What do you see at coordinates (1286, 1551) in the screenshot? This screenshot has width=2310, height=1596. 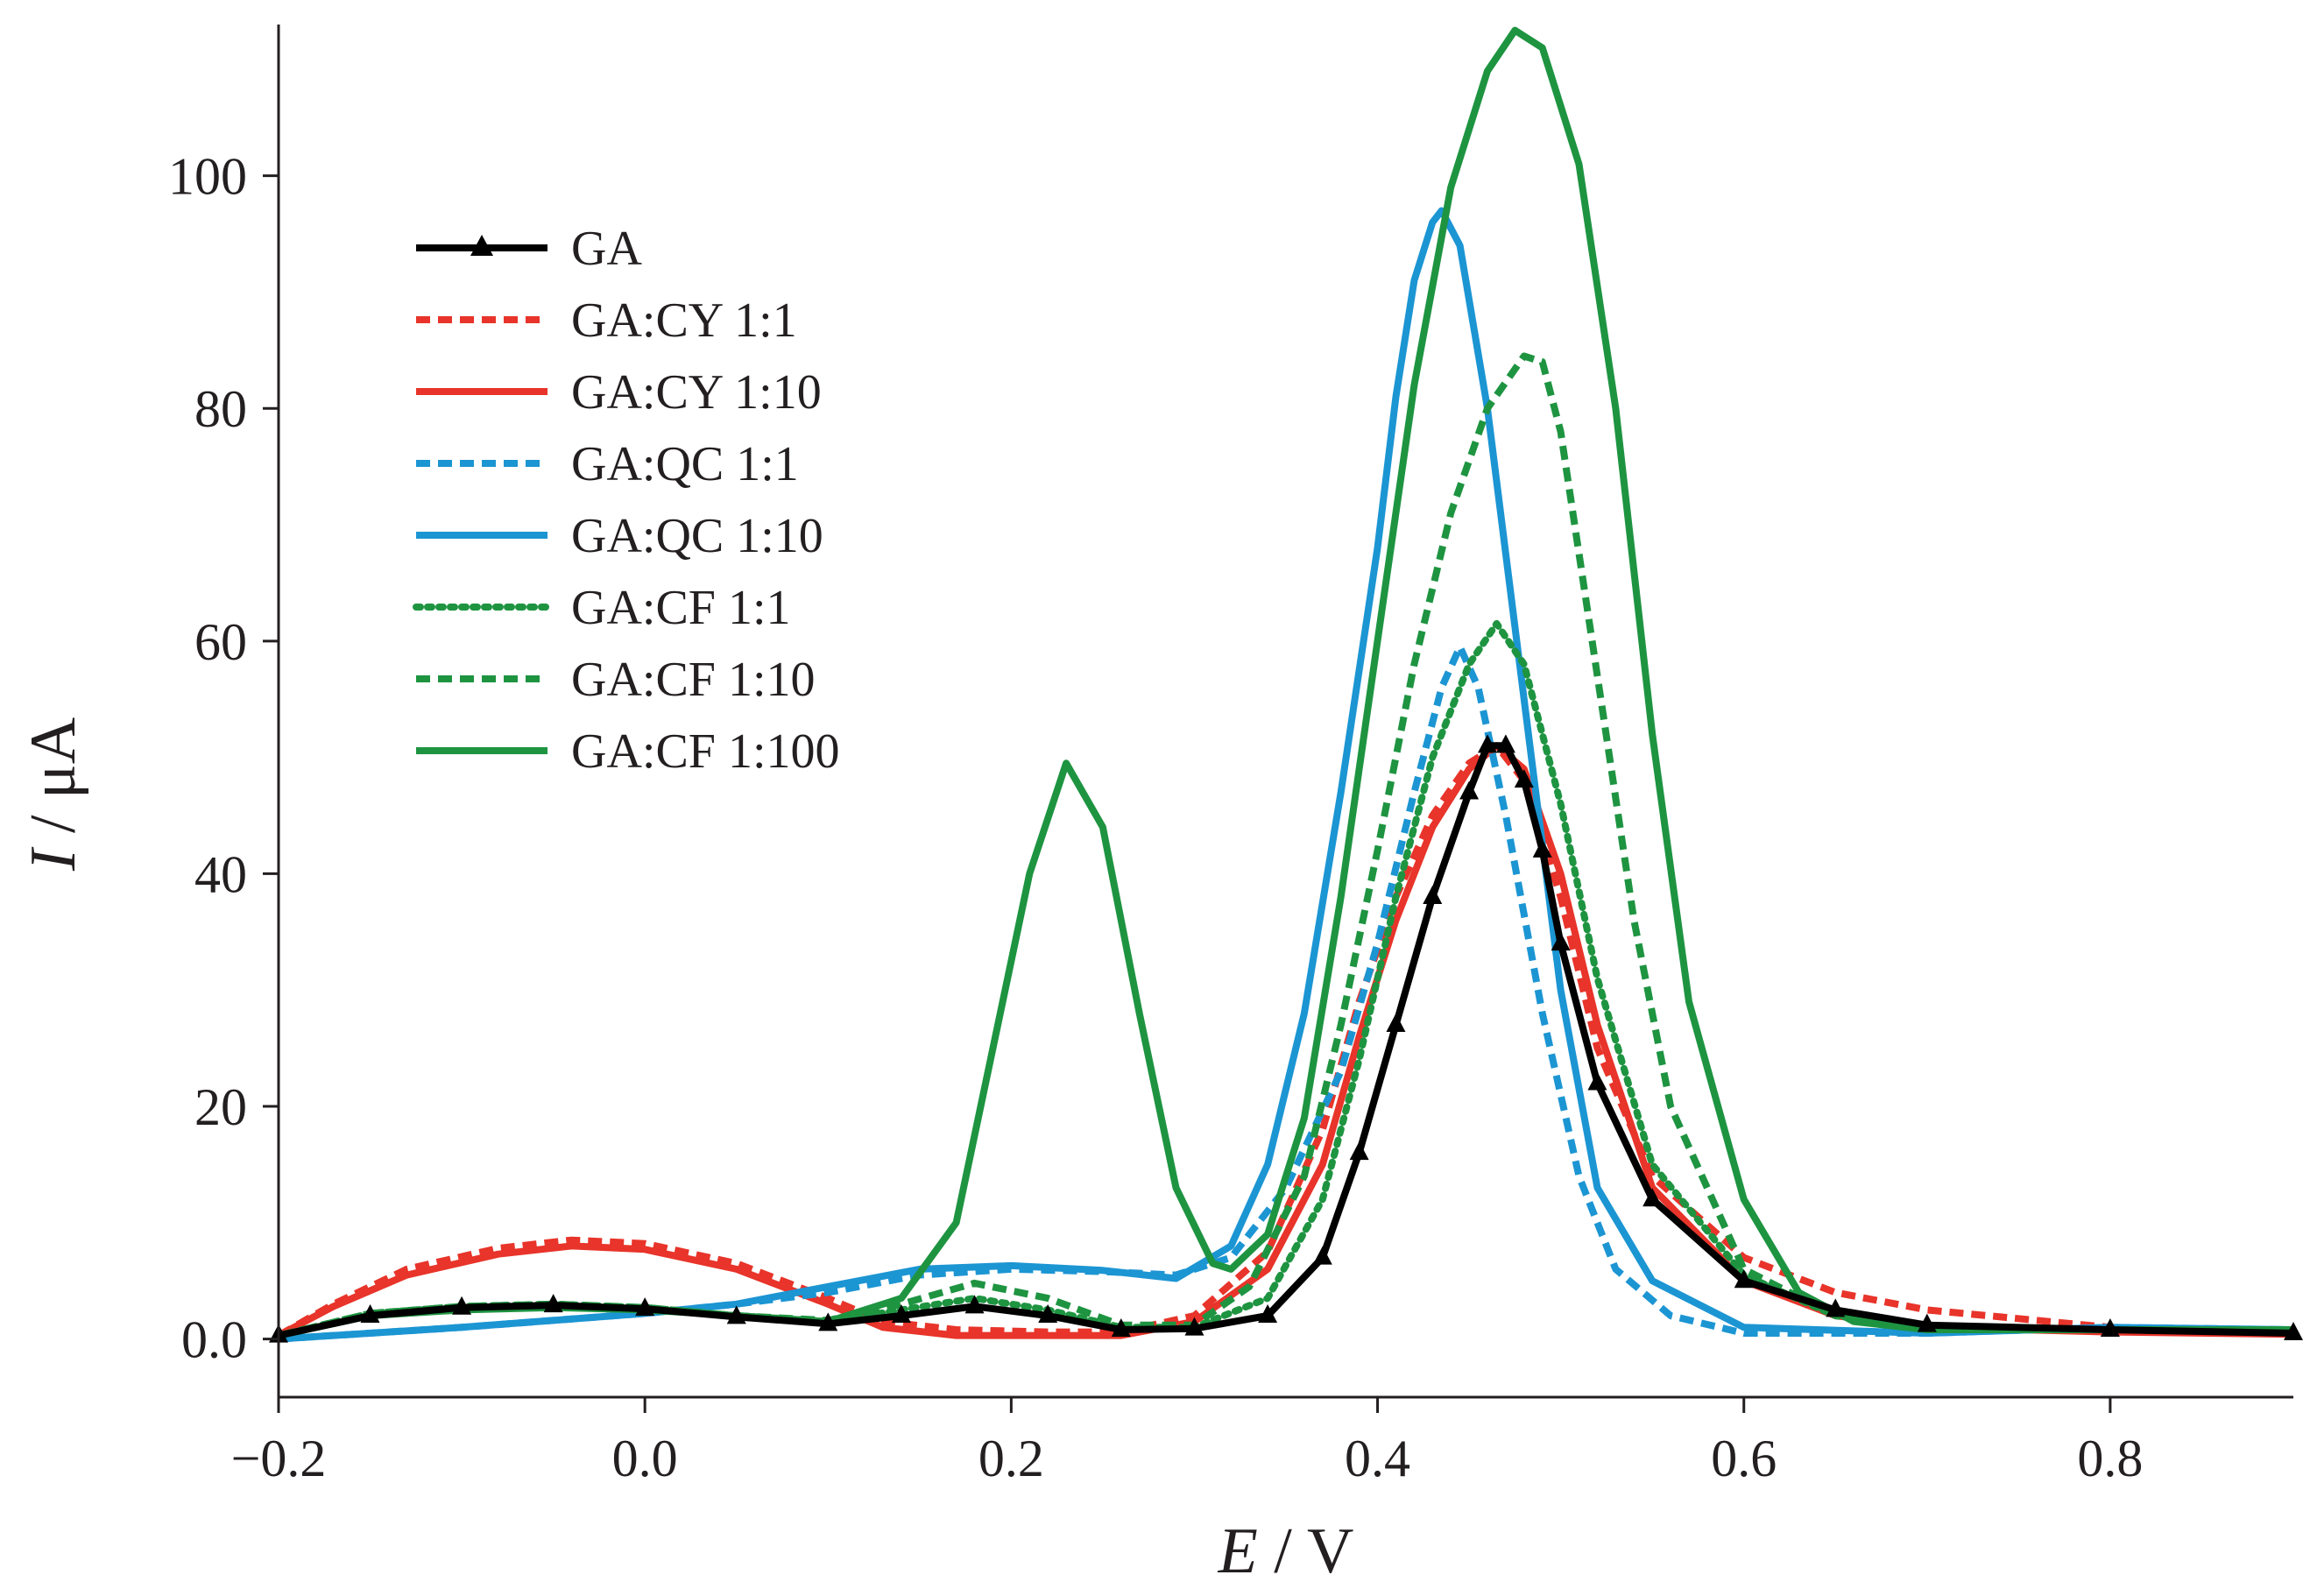 I see `x-axis-title: E / V` at bounding box center [1286, 1551].